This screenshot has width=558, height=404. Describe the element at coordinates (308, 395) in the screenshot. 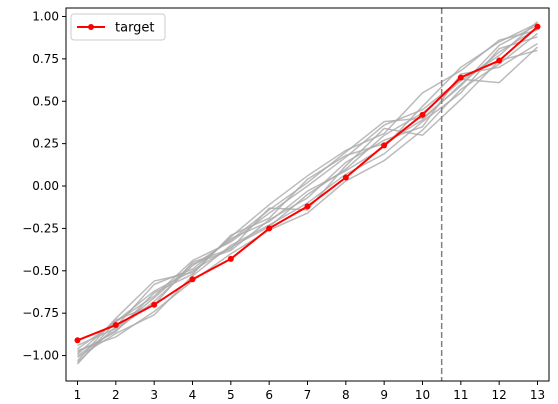

I see `x-tick-label: 7` at that location.